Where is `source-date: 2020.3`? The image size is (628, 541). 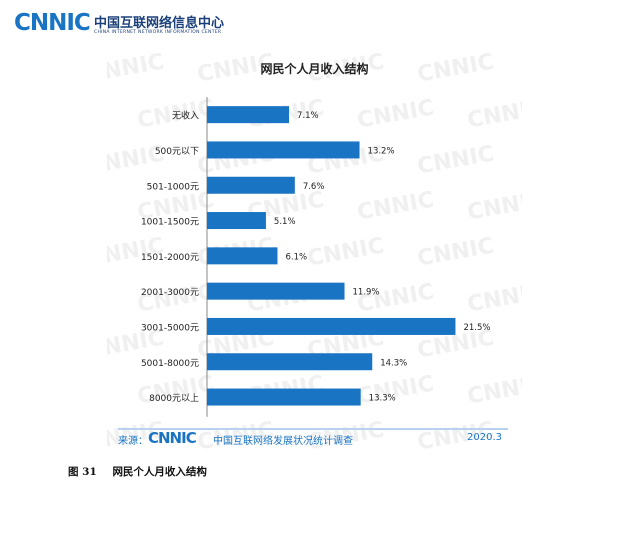
source-date: 2020.3 is located at coordinates (484, 437).